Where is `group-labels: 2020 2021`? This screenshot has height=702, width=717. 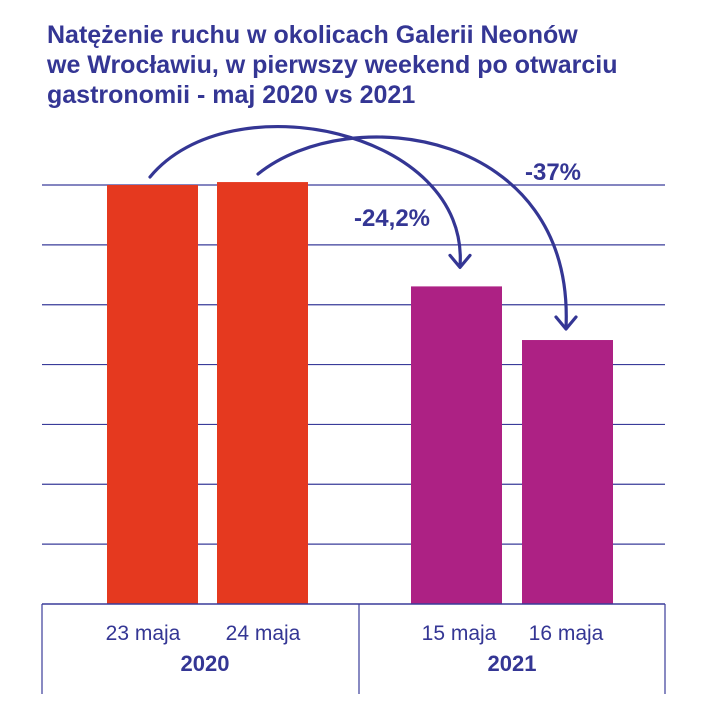
group-labels: 2020 2021 is located at coordinates (359, 663).